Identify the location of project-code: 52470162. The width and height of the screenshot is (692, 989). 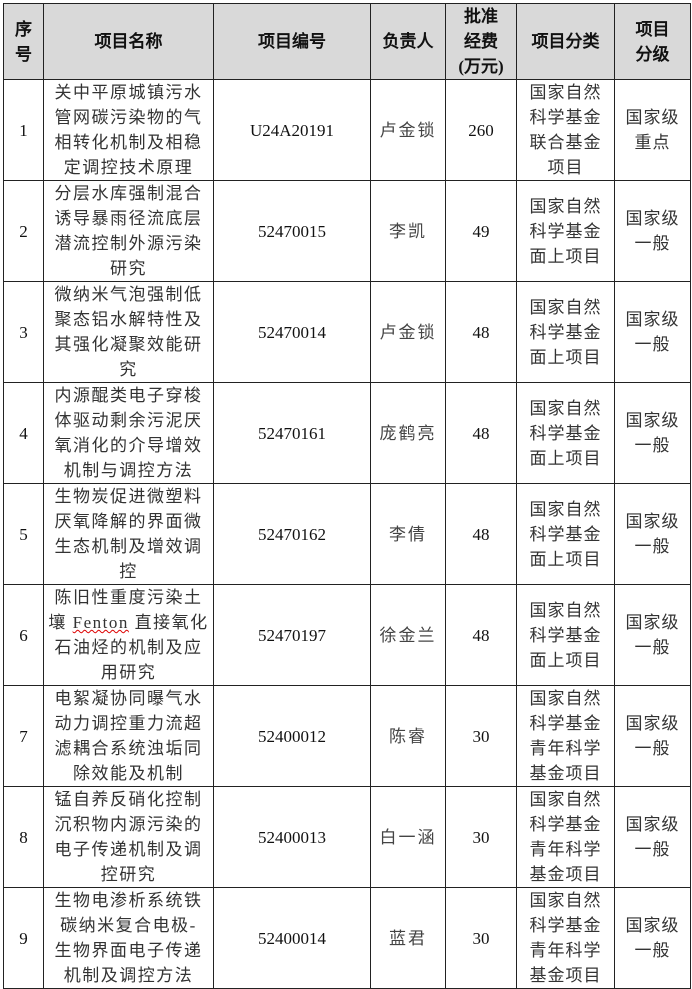
(292, 534).